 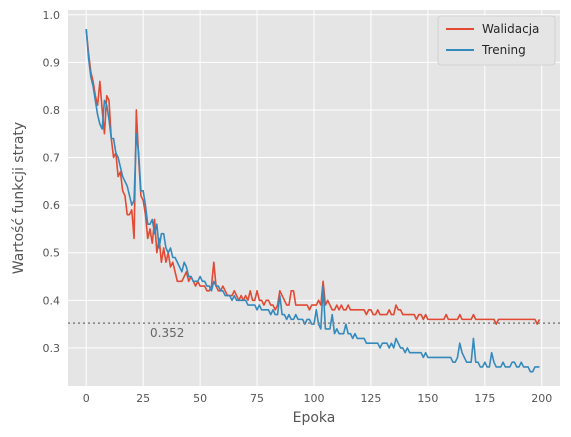 I want to click on x-tick-label: 175, so click(x=484, y=398).